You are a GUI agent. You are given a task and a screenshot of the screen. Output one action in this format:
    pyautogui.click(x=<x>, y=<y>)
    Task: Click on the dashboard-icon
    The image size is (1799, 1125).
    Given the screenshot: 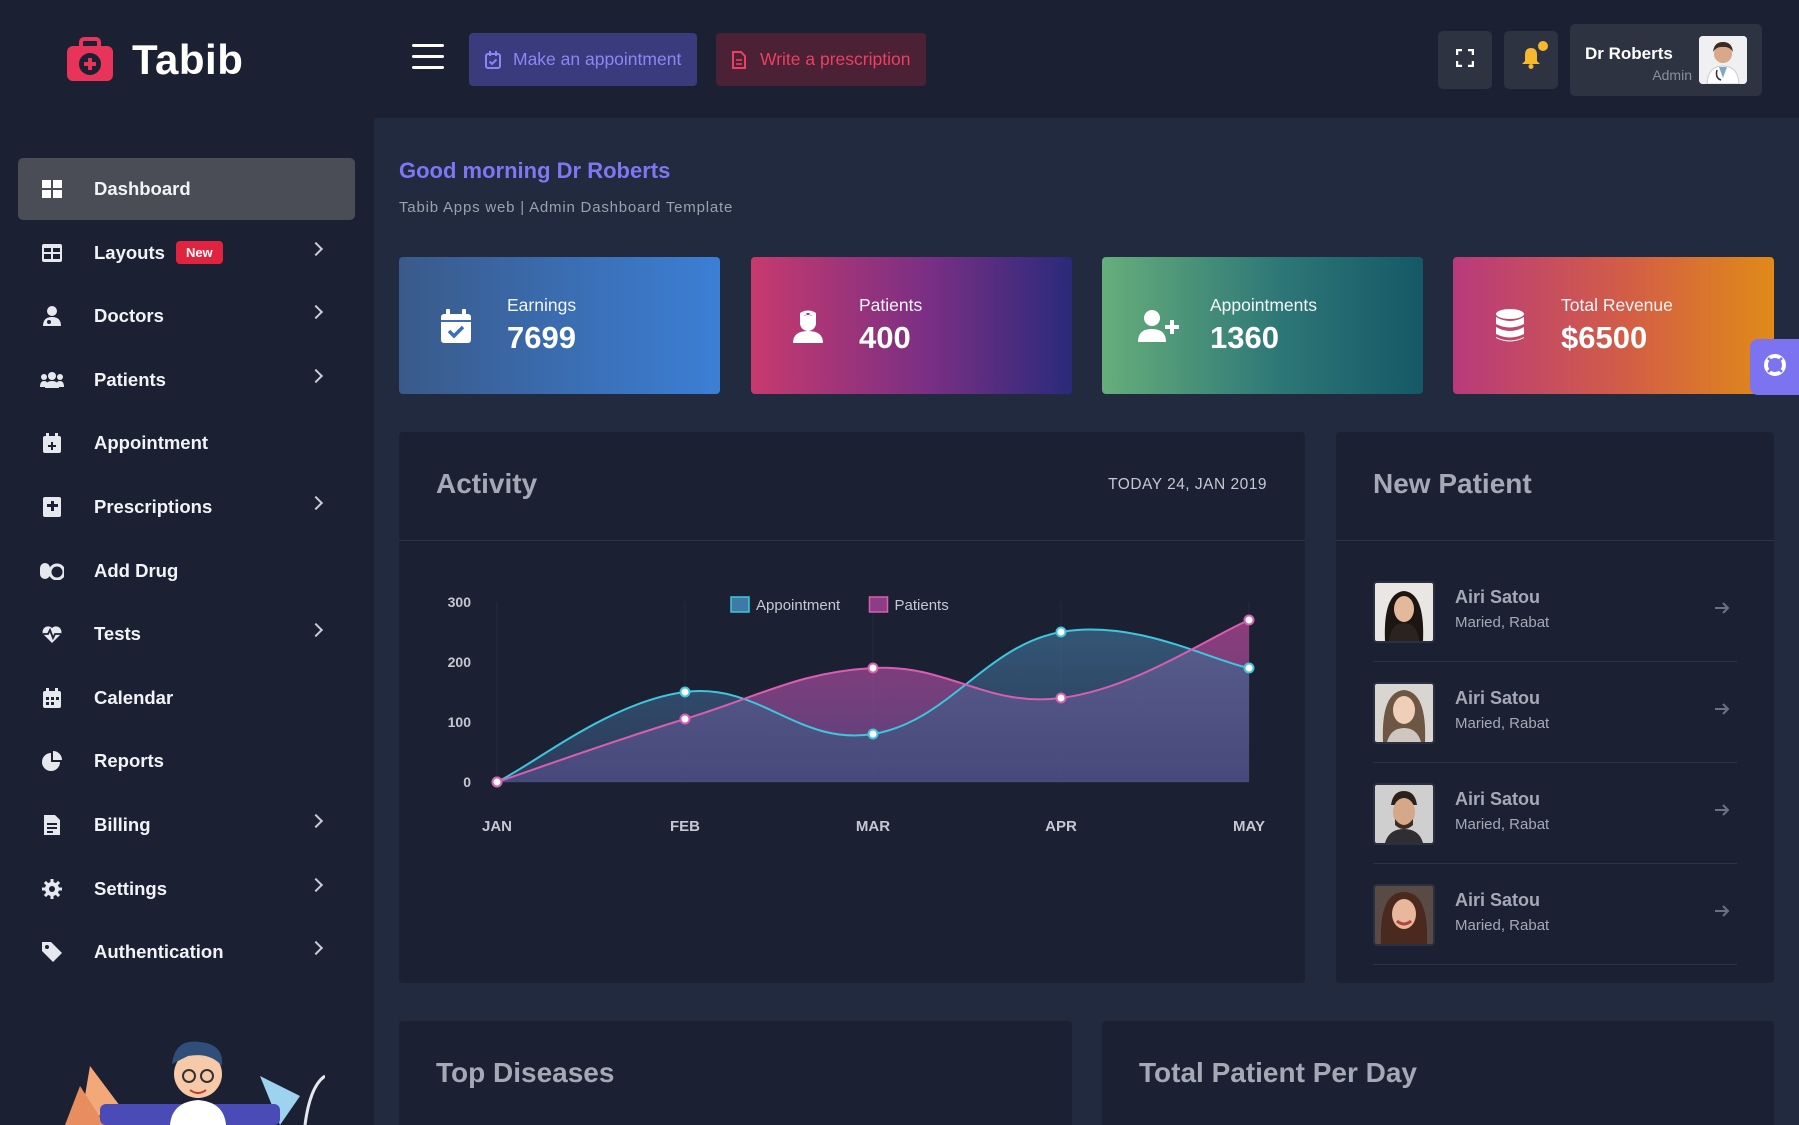 What is the action you would take?
    pyautogui.click(x=52, y=189)
    